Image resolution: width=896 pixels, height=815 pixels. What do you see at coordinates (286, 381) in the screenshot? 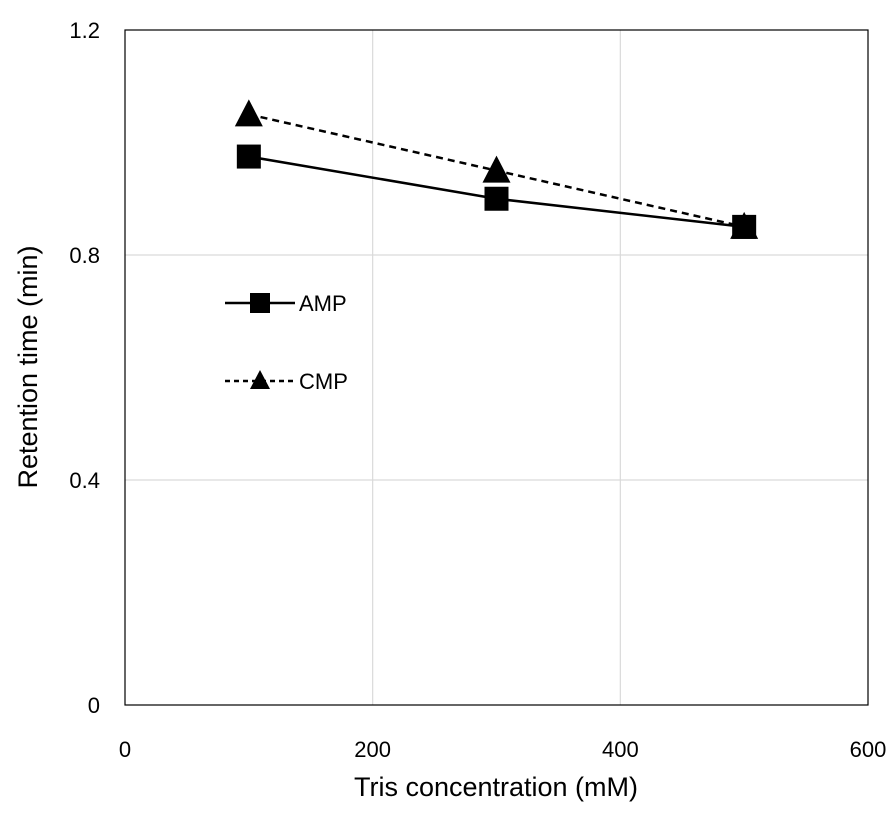
I see `legend-item-cmp: CMP` at bounding box center [286, 381].